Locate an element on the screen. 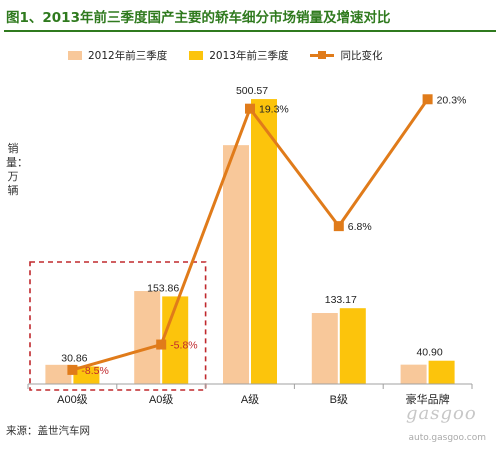 The width and height of the screenshot is (500, 451). legend-label-growth: 同比变化 is located at coordinates (361, 56).